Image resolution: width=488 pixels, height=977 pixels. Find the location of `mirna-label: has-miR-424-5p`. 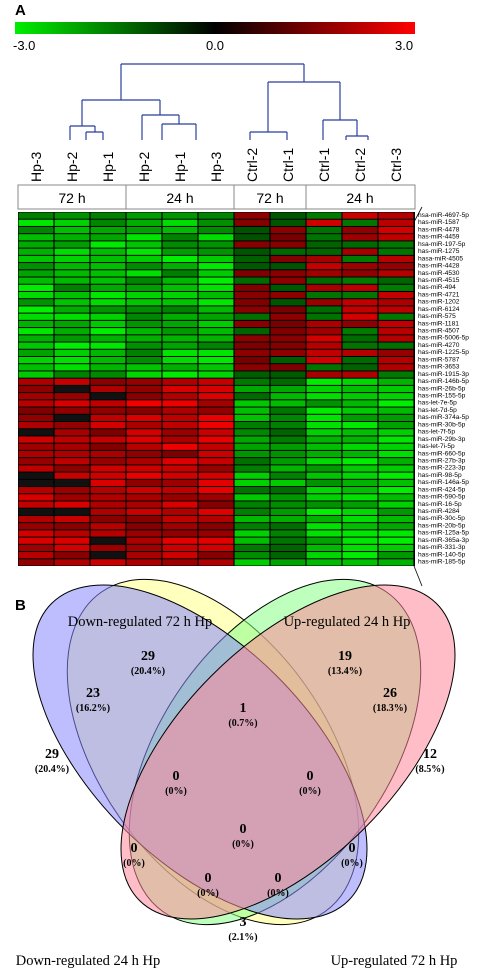

mirna-label: has-miR-424-5p is located at coordinates (442, 489).